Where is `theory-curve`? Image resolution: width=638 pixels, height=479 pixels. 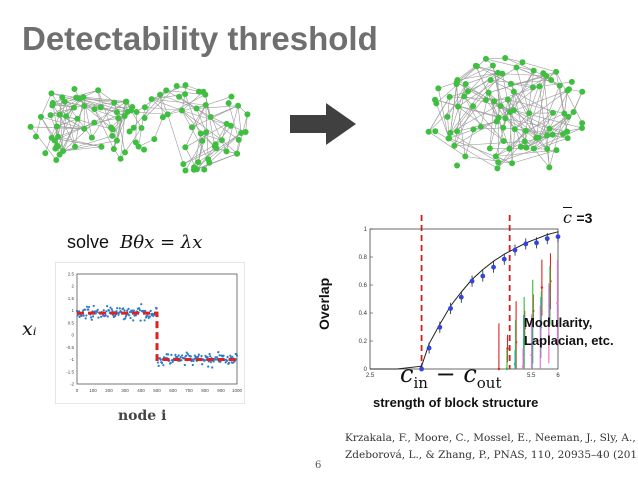 theory-curve is located at coordinates (464, 300).